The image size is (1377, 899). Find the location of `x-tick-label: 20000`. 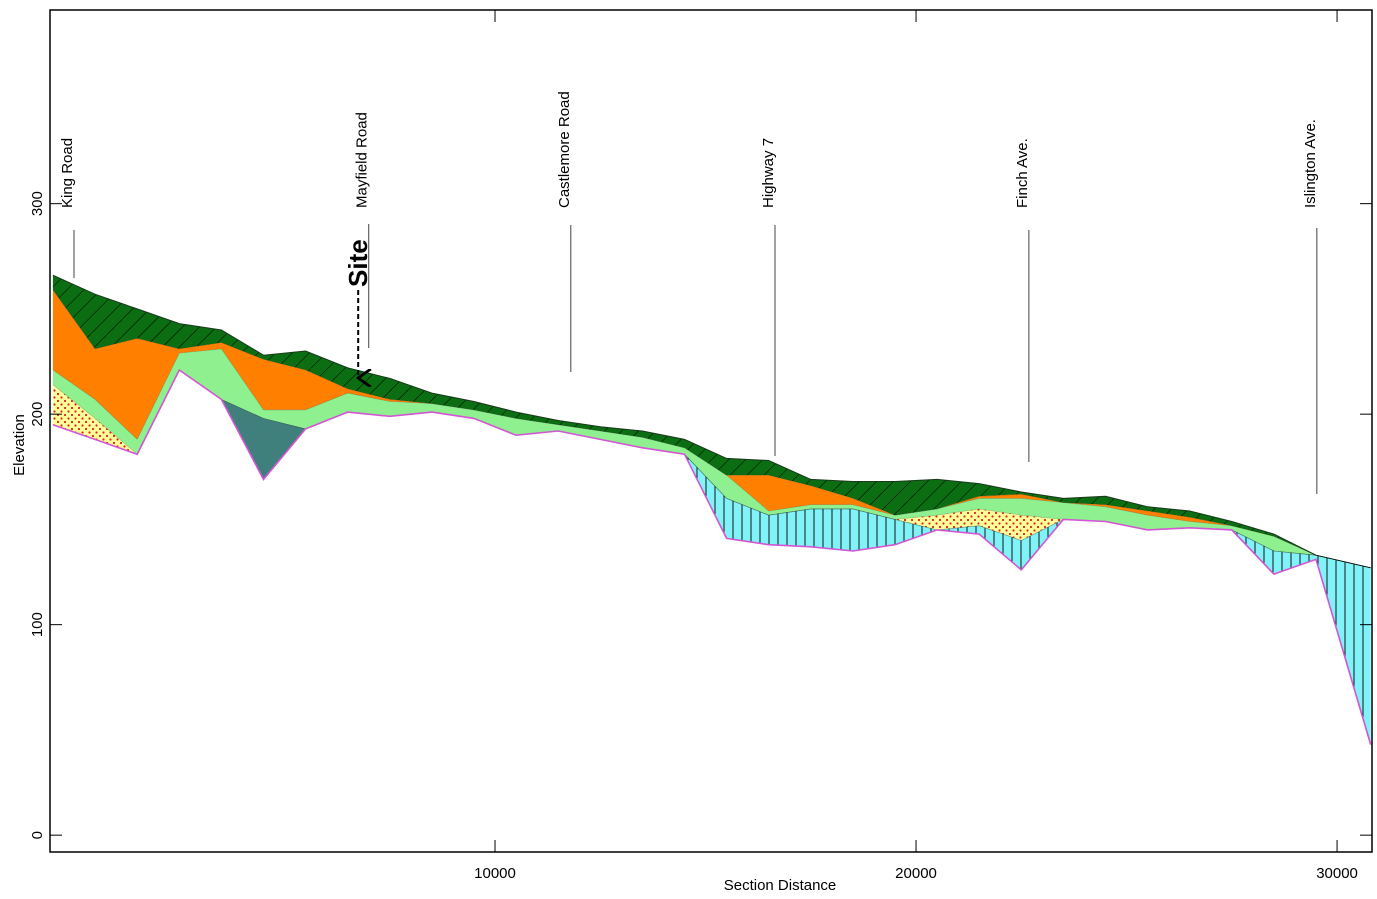

x-tick-label: 20000 is located at coordinates (916, 873).